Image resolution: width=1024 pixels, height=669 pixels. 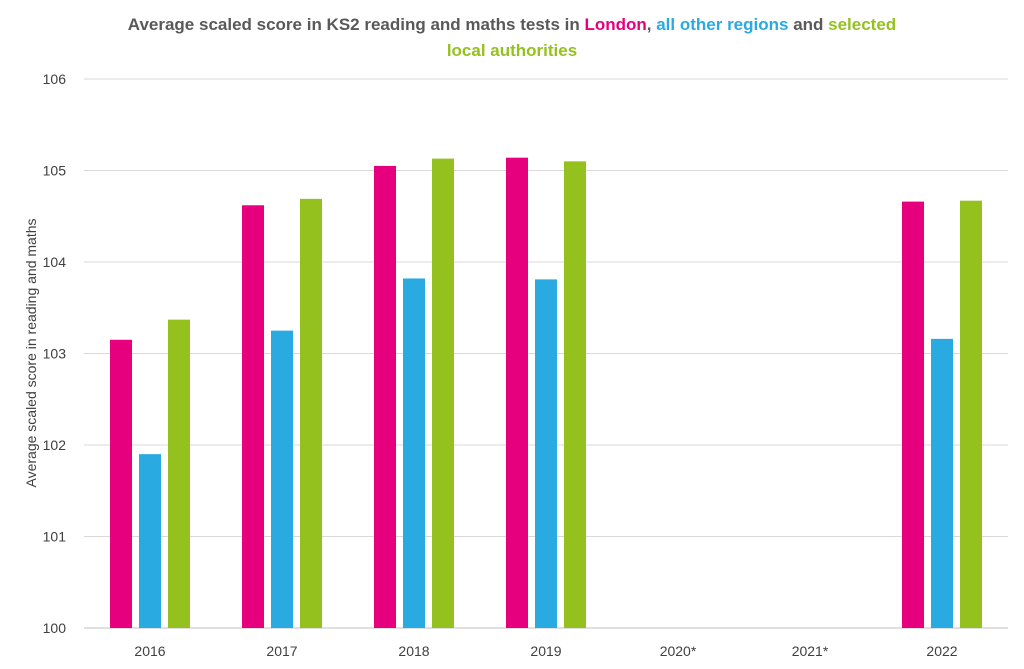 I want to click on chart-title-part: and, so click(x=808, y=24).